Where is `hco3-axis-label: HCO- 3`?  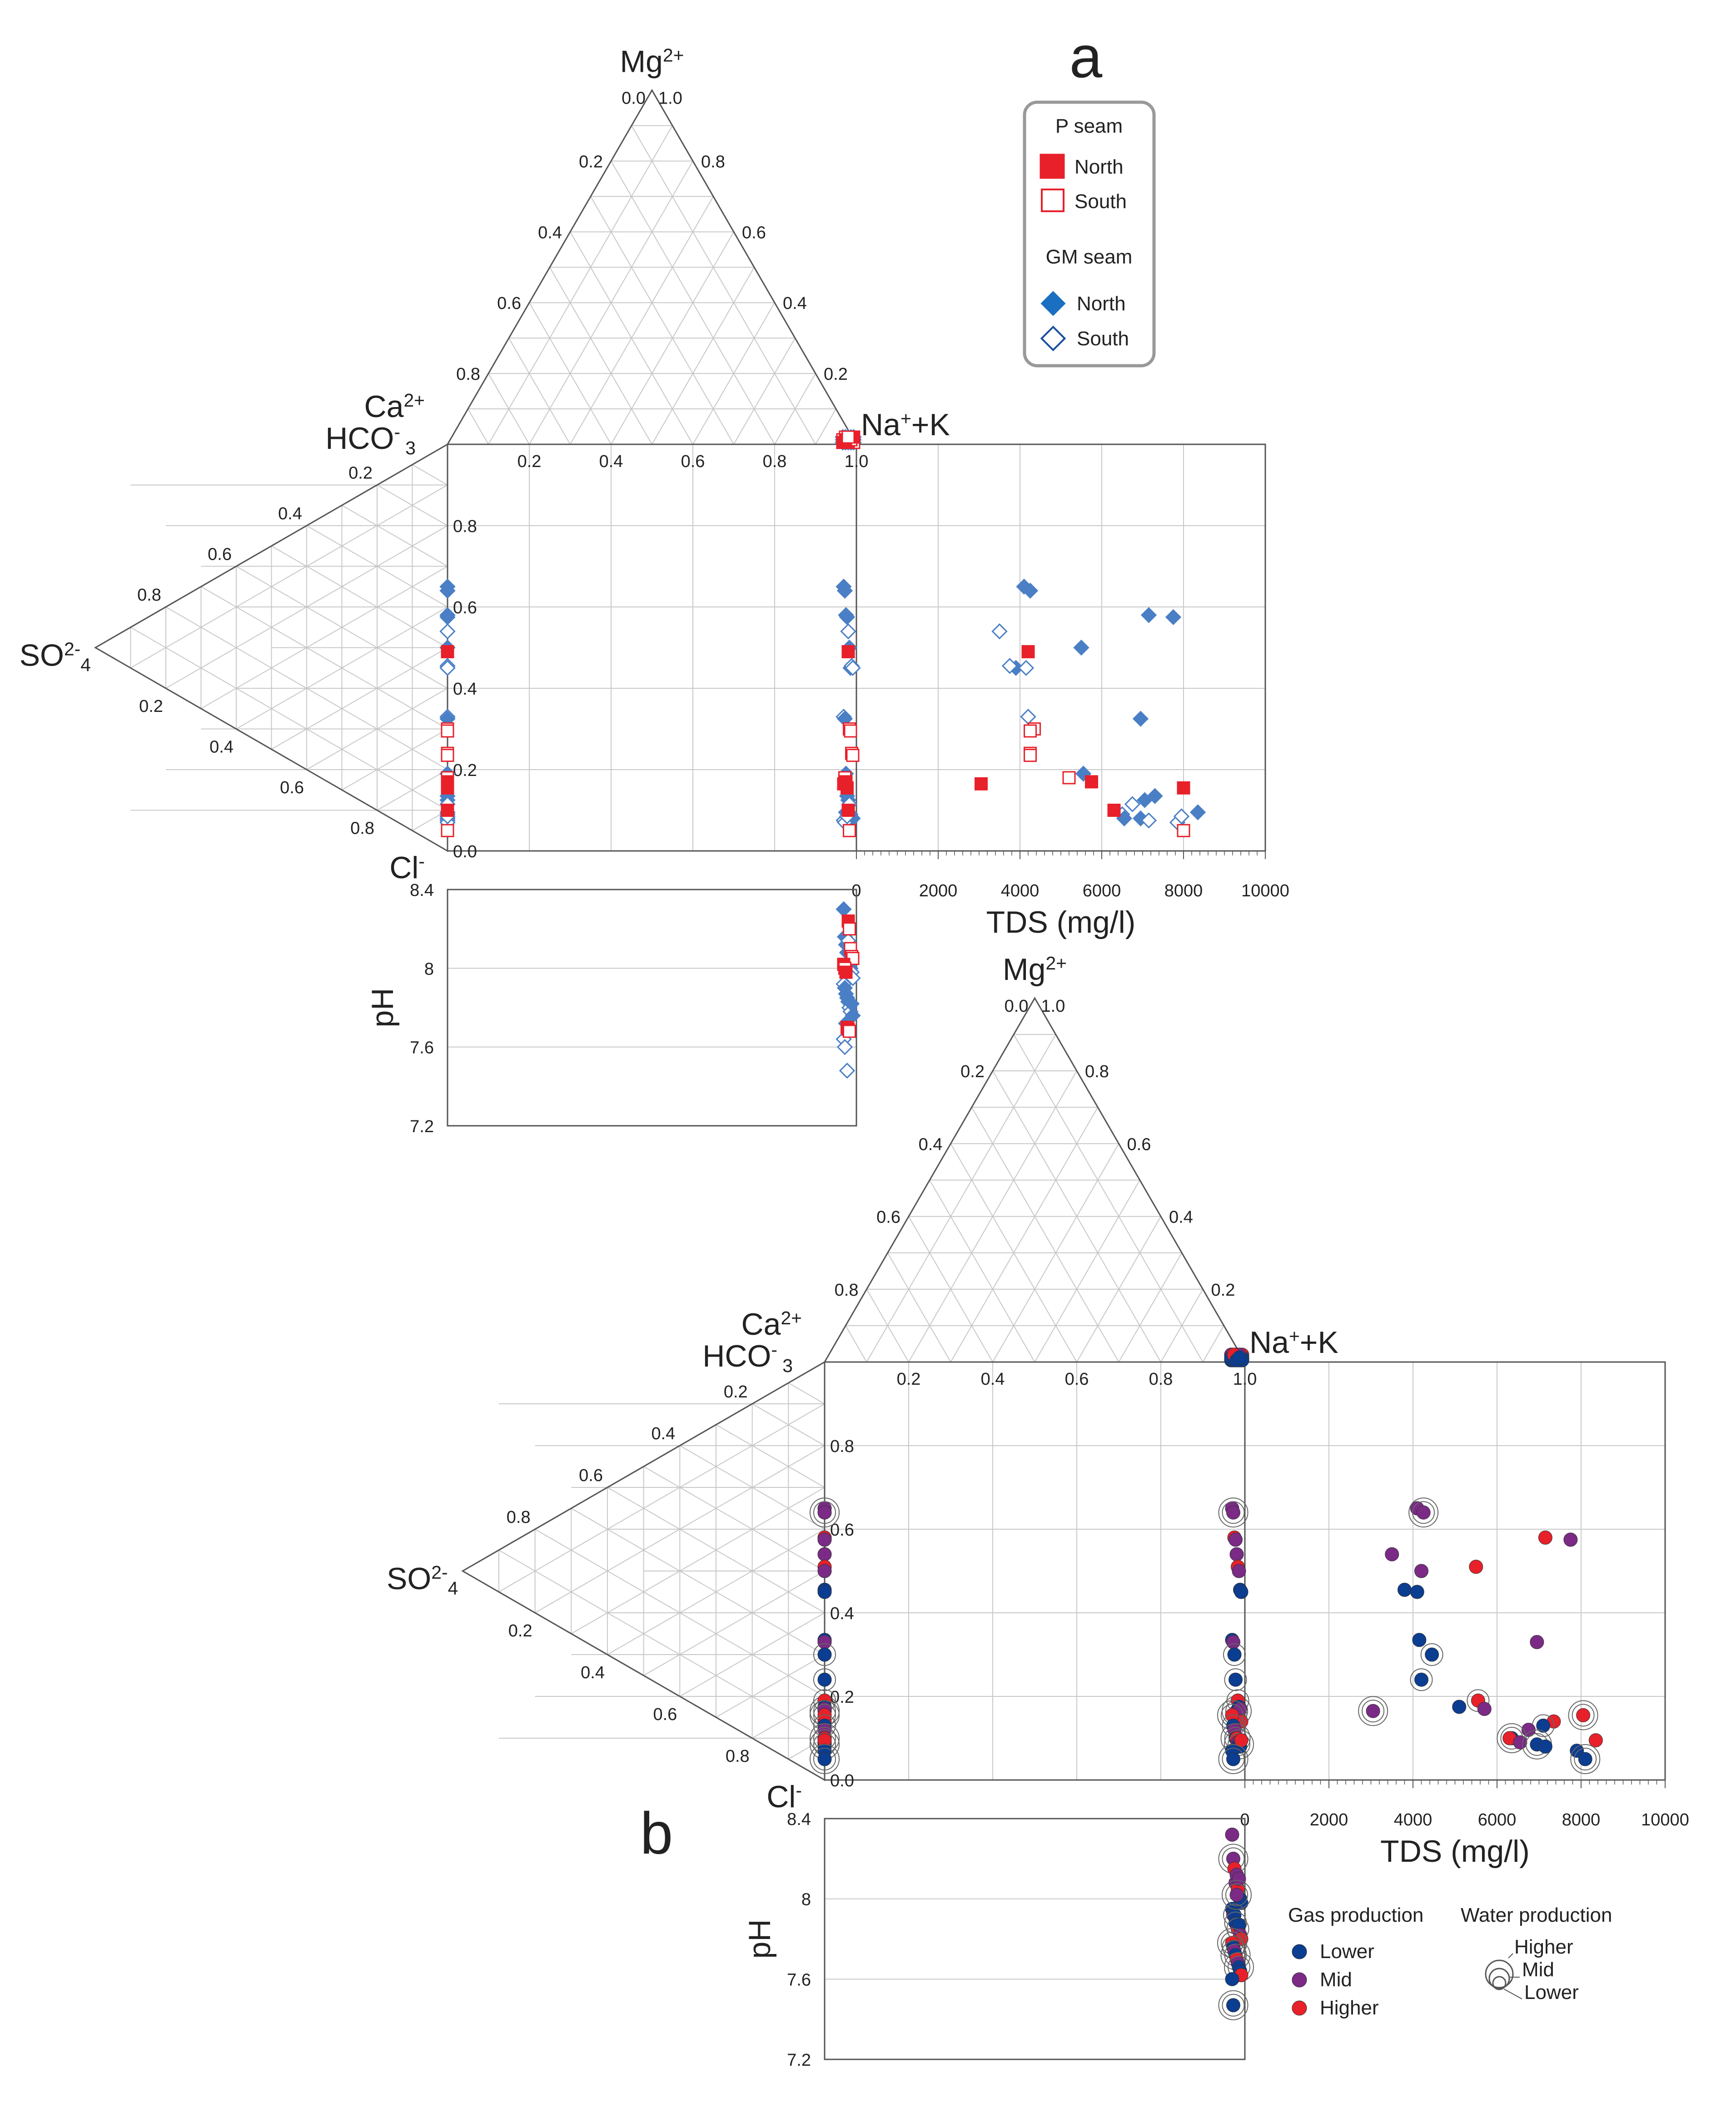 hco3-axis-label: HCO- 3 is located at coordinates (747, 1357).